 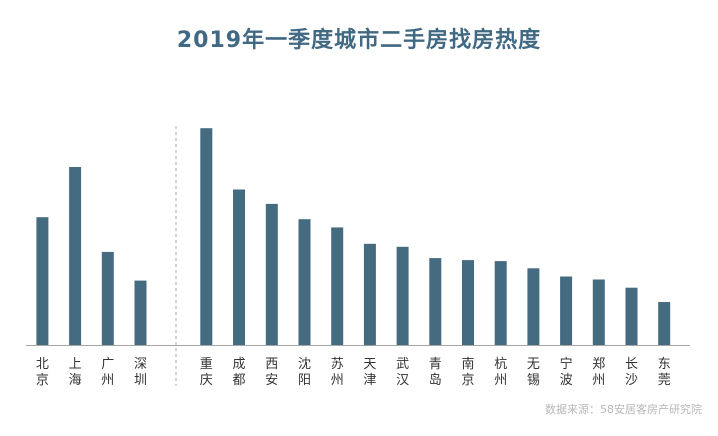 What do you see at coordinates (42, 372) in the screenshot?
I see `category-label: 北京` at bounding box center [42, 372].